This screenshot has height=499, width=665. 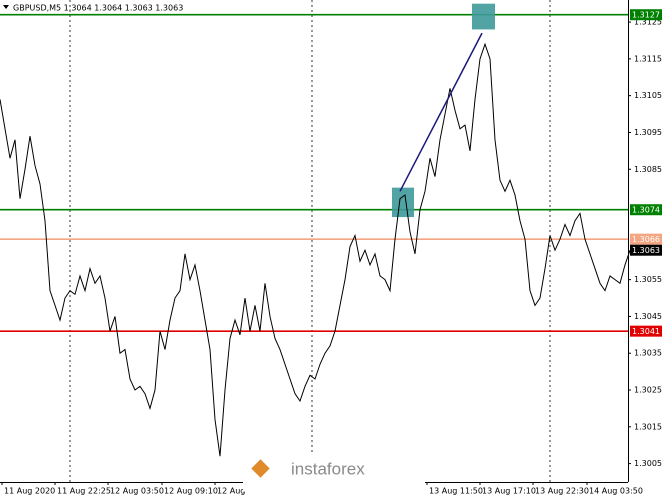 I want to click on y-tick-label: 1.3115, so click(x=648, y=58).